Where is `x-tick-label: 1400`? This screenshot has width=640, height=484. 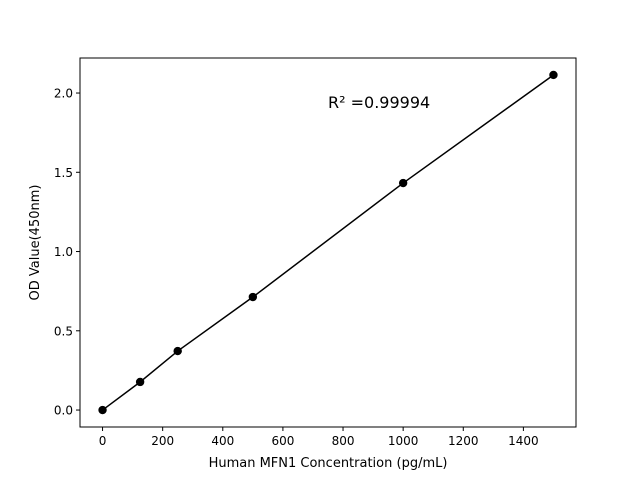
x-tick-label: 1400 is located at coordinates (523, 441).